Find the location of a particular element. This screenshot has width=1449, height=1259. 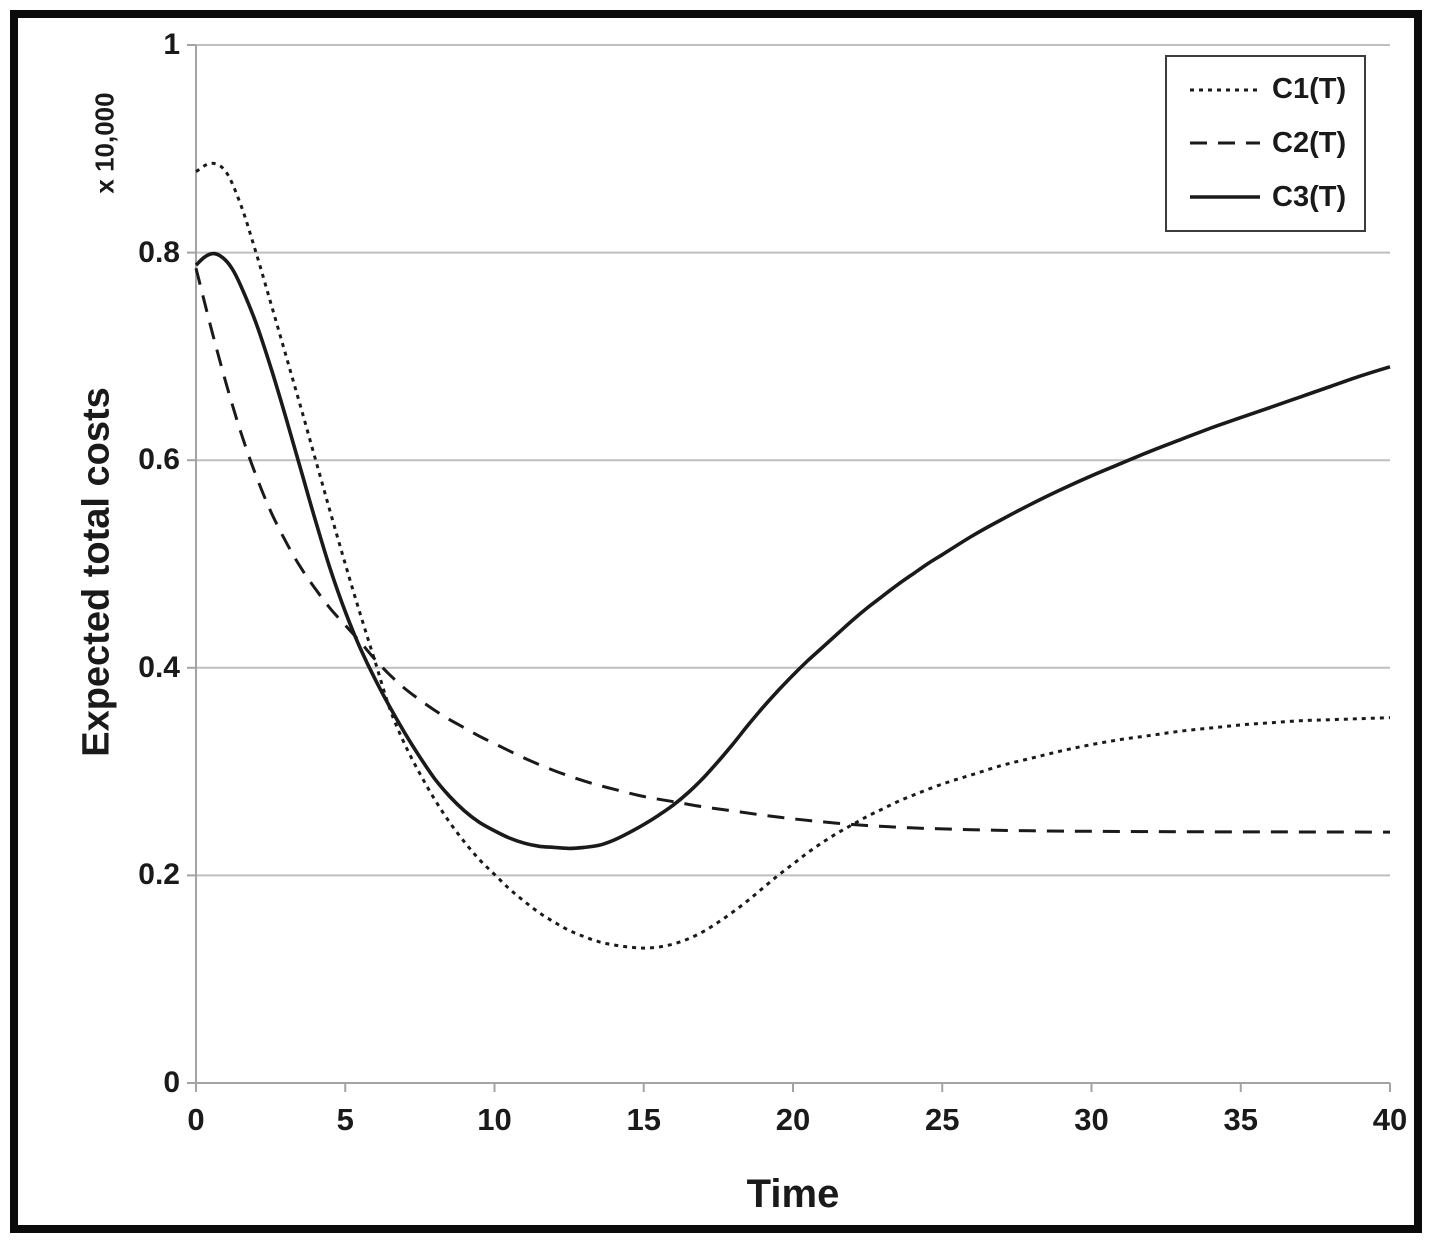

x-axis-title: Time is located at coordinates (793, 1194).